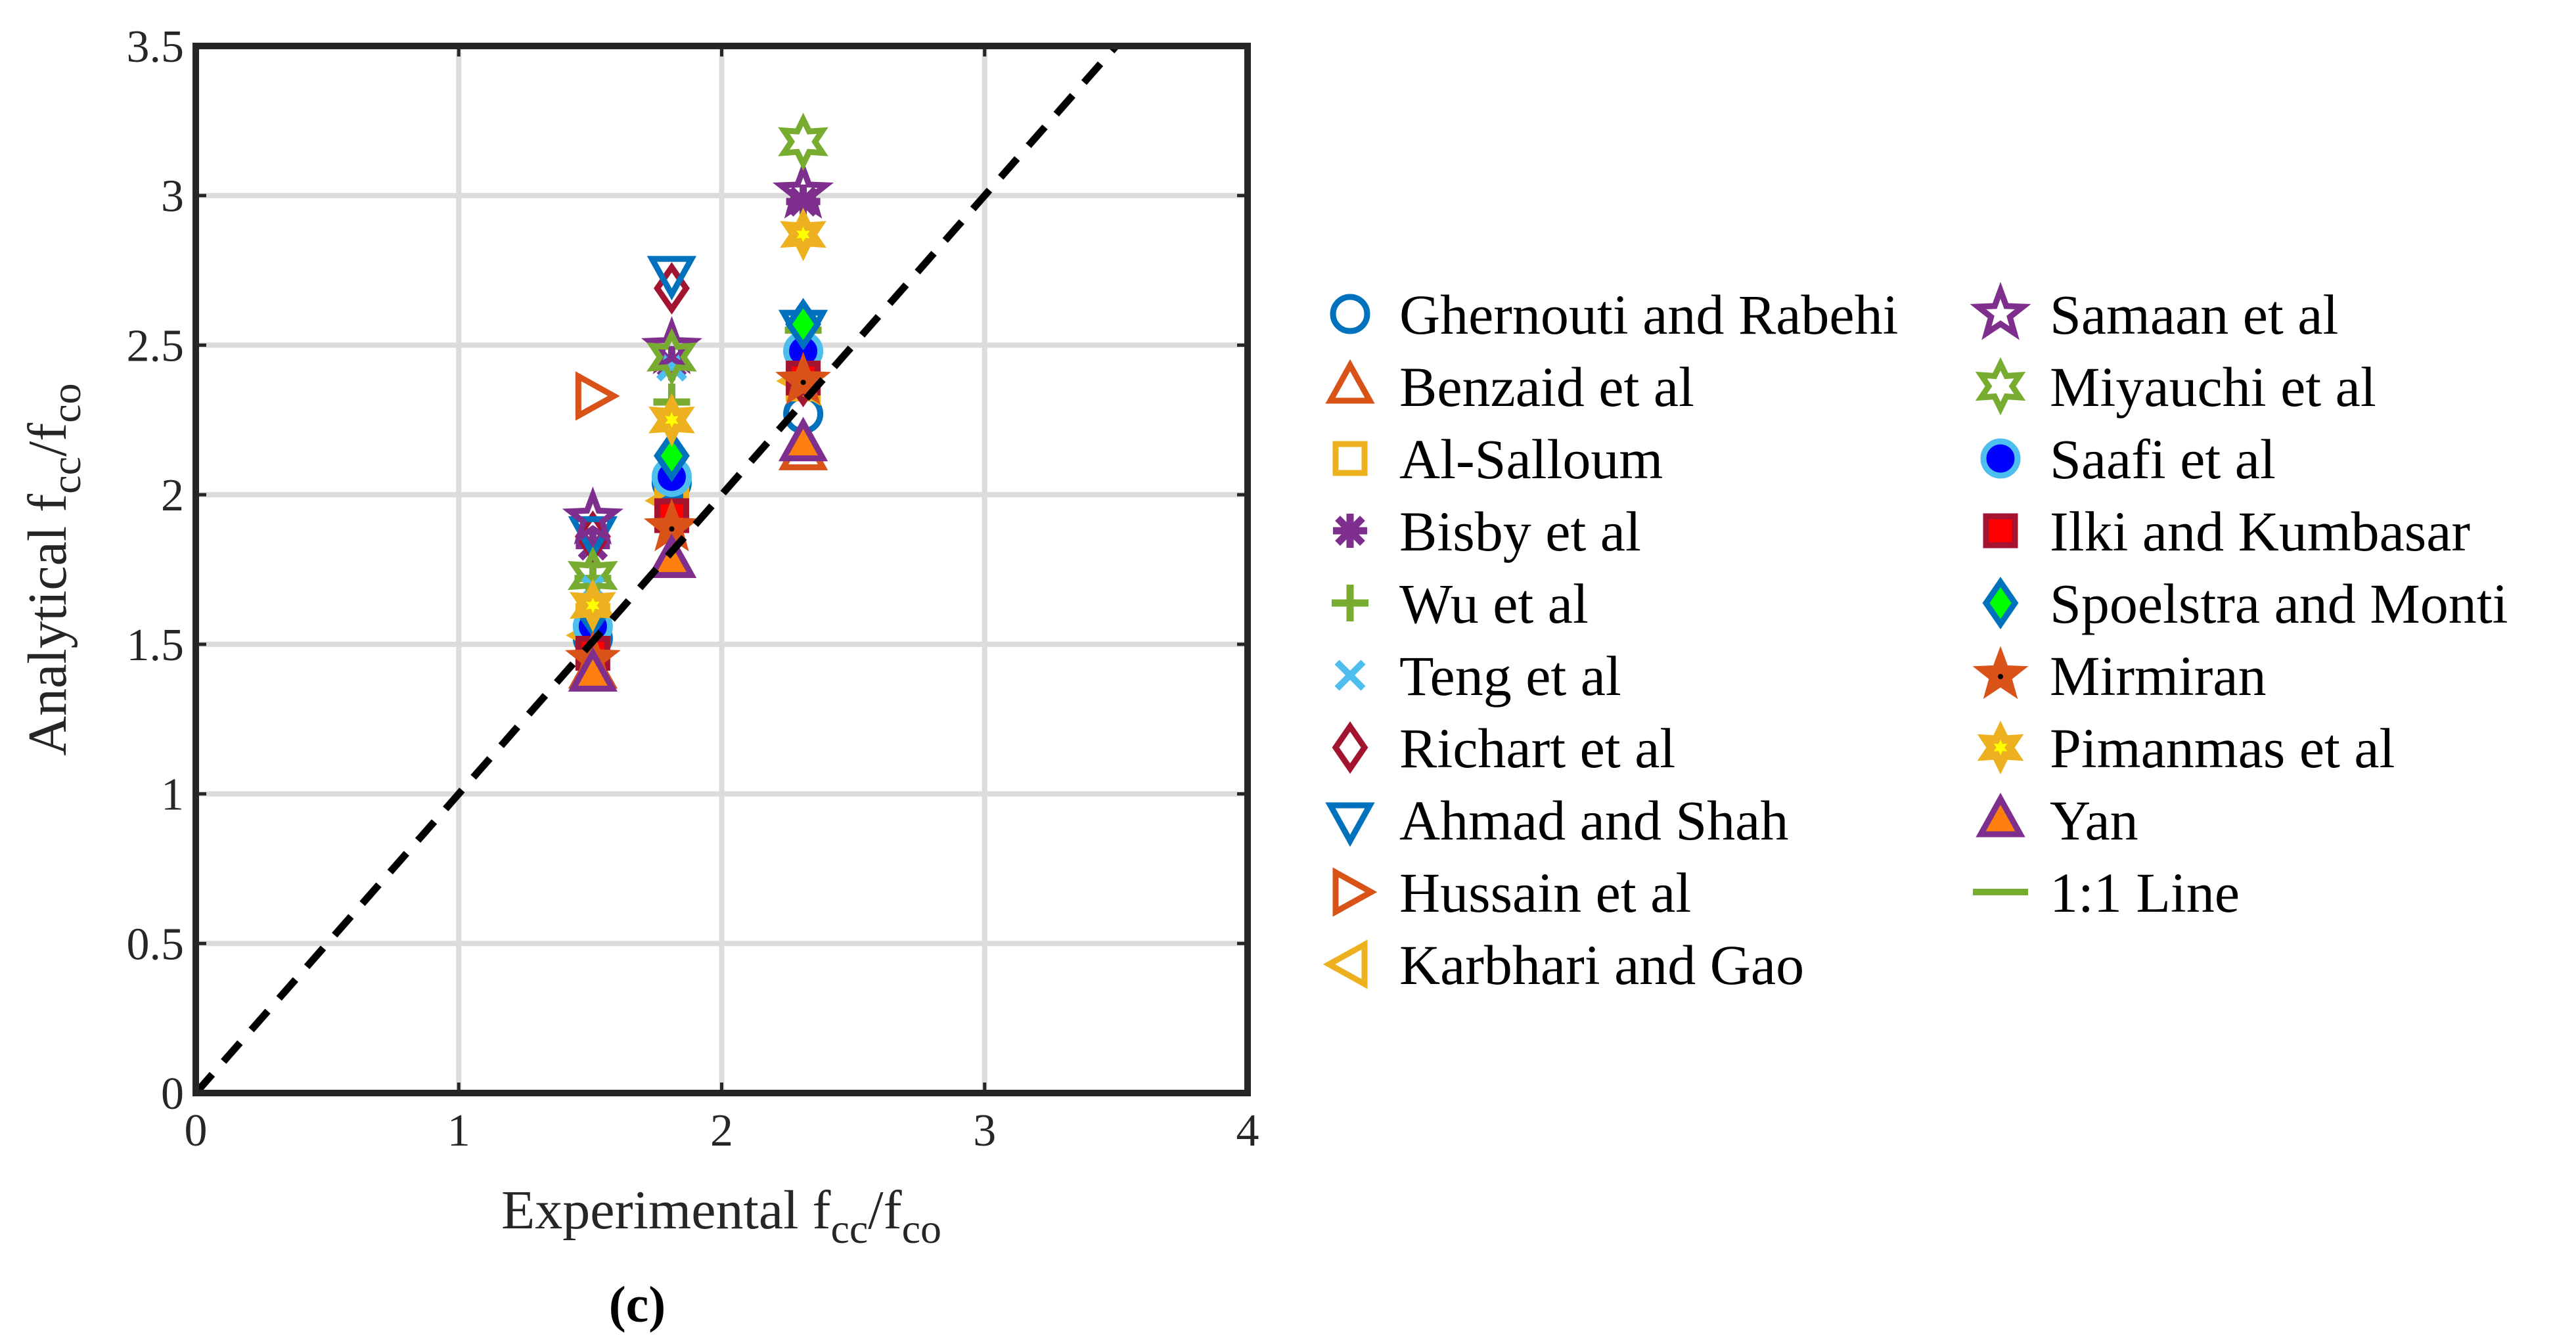  What do you see at coordinates (172, 495) in the screenshot?
I see `y-tick-label: 2` at bounding box center [172, 495].